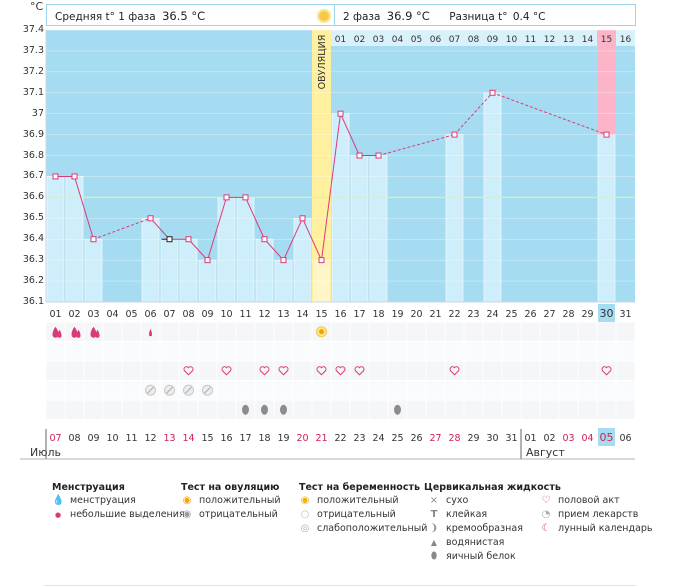  I want to click on small-drop-icon: ●, so click(58, 515).